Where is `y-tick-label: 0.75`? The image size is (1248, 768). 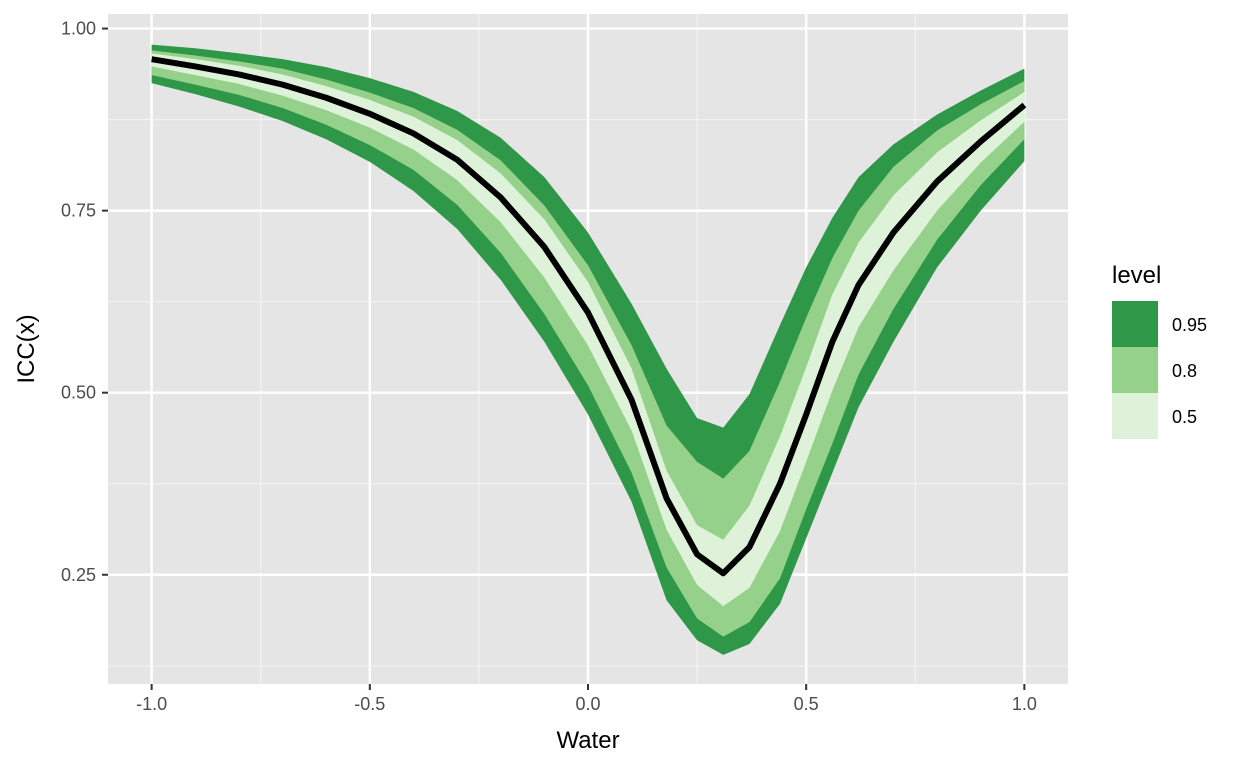 y-tick-label: 0.75 is located at coordinates (78, 211).